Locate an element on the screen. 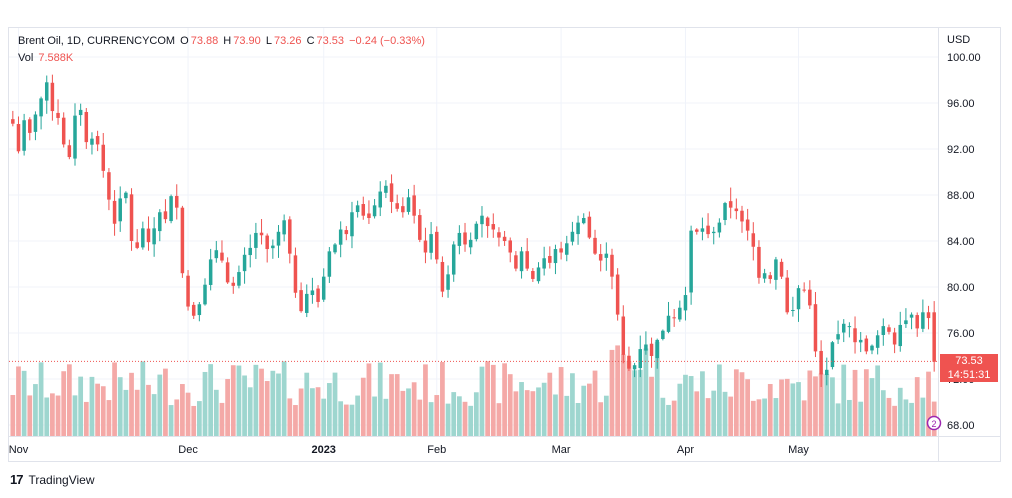  time-axis-labels: Nov Dec 2023 Feb Mar Apr May is located at coordinates (409, 450).